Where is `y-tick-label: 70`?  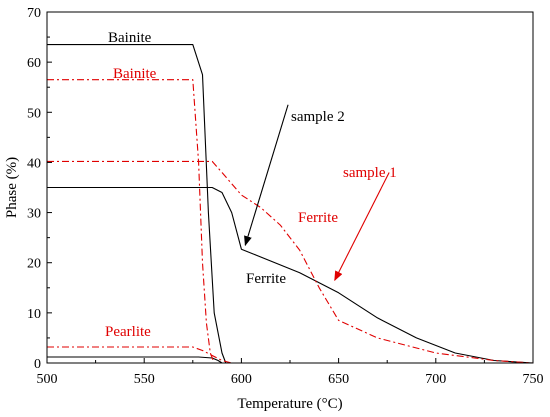
y-tick-label: 70 is located at coordinates (34, 13).